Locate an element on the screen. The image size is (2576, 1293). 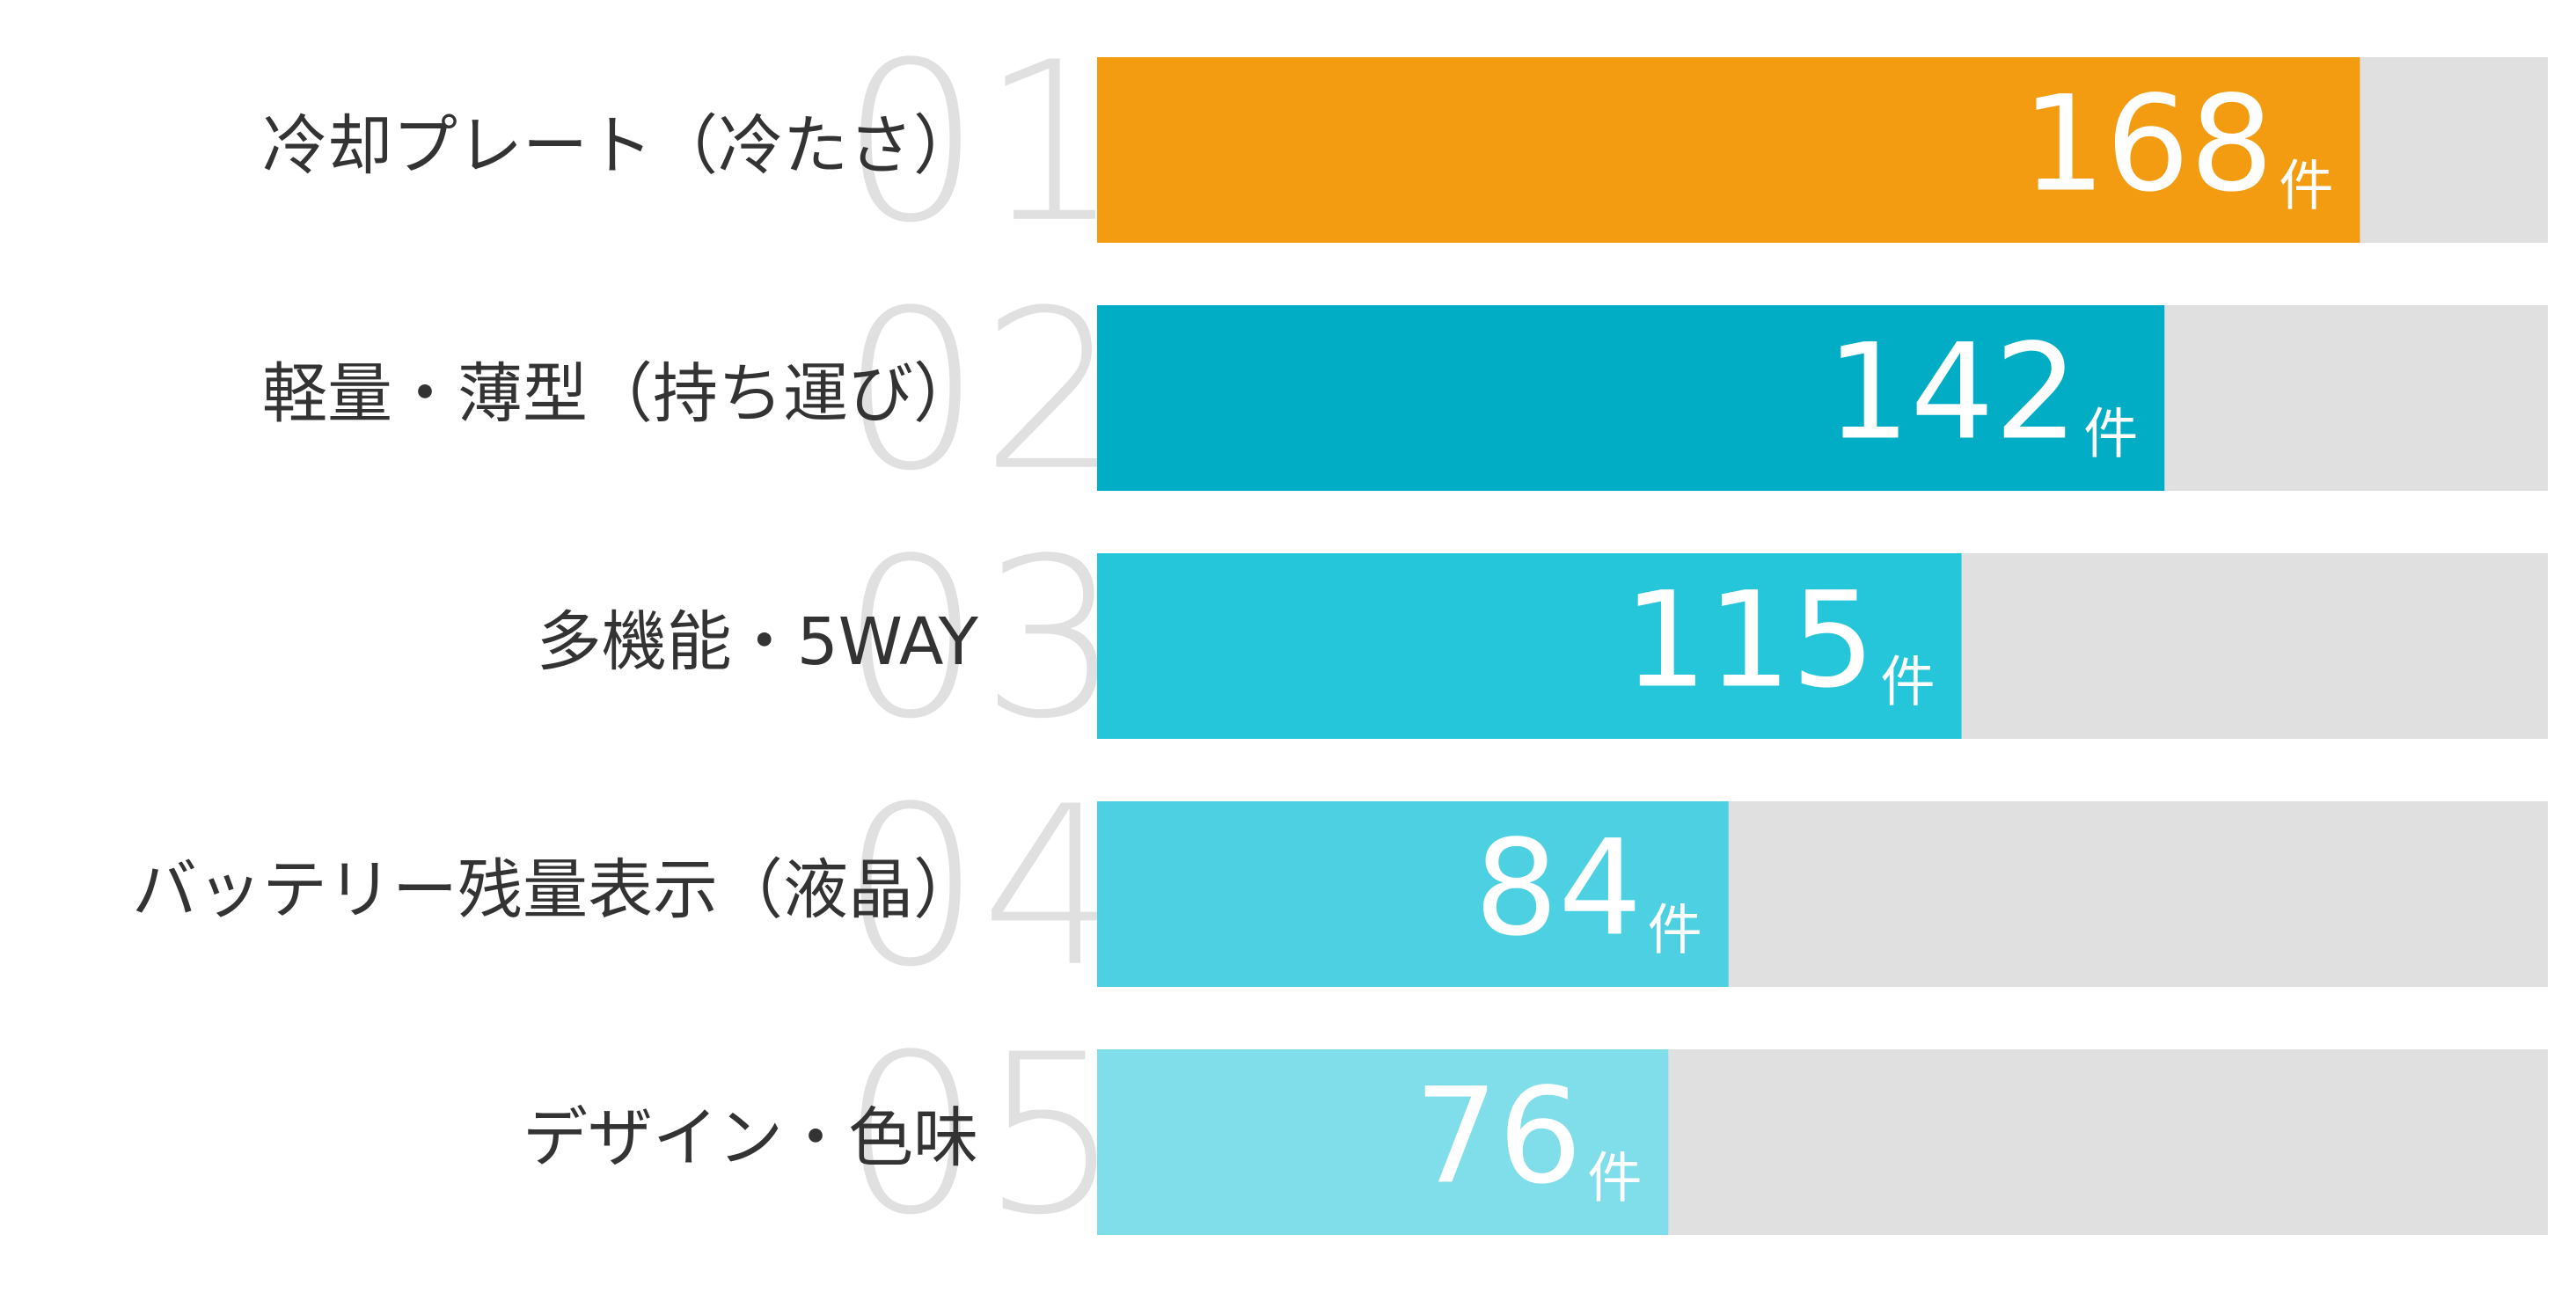
rank-number: 05 is located at coordinates (981, 1135).